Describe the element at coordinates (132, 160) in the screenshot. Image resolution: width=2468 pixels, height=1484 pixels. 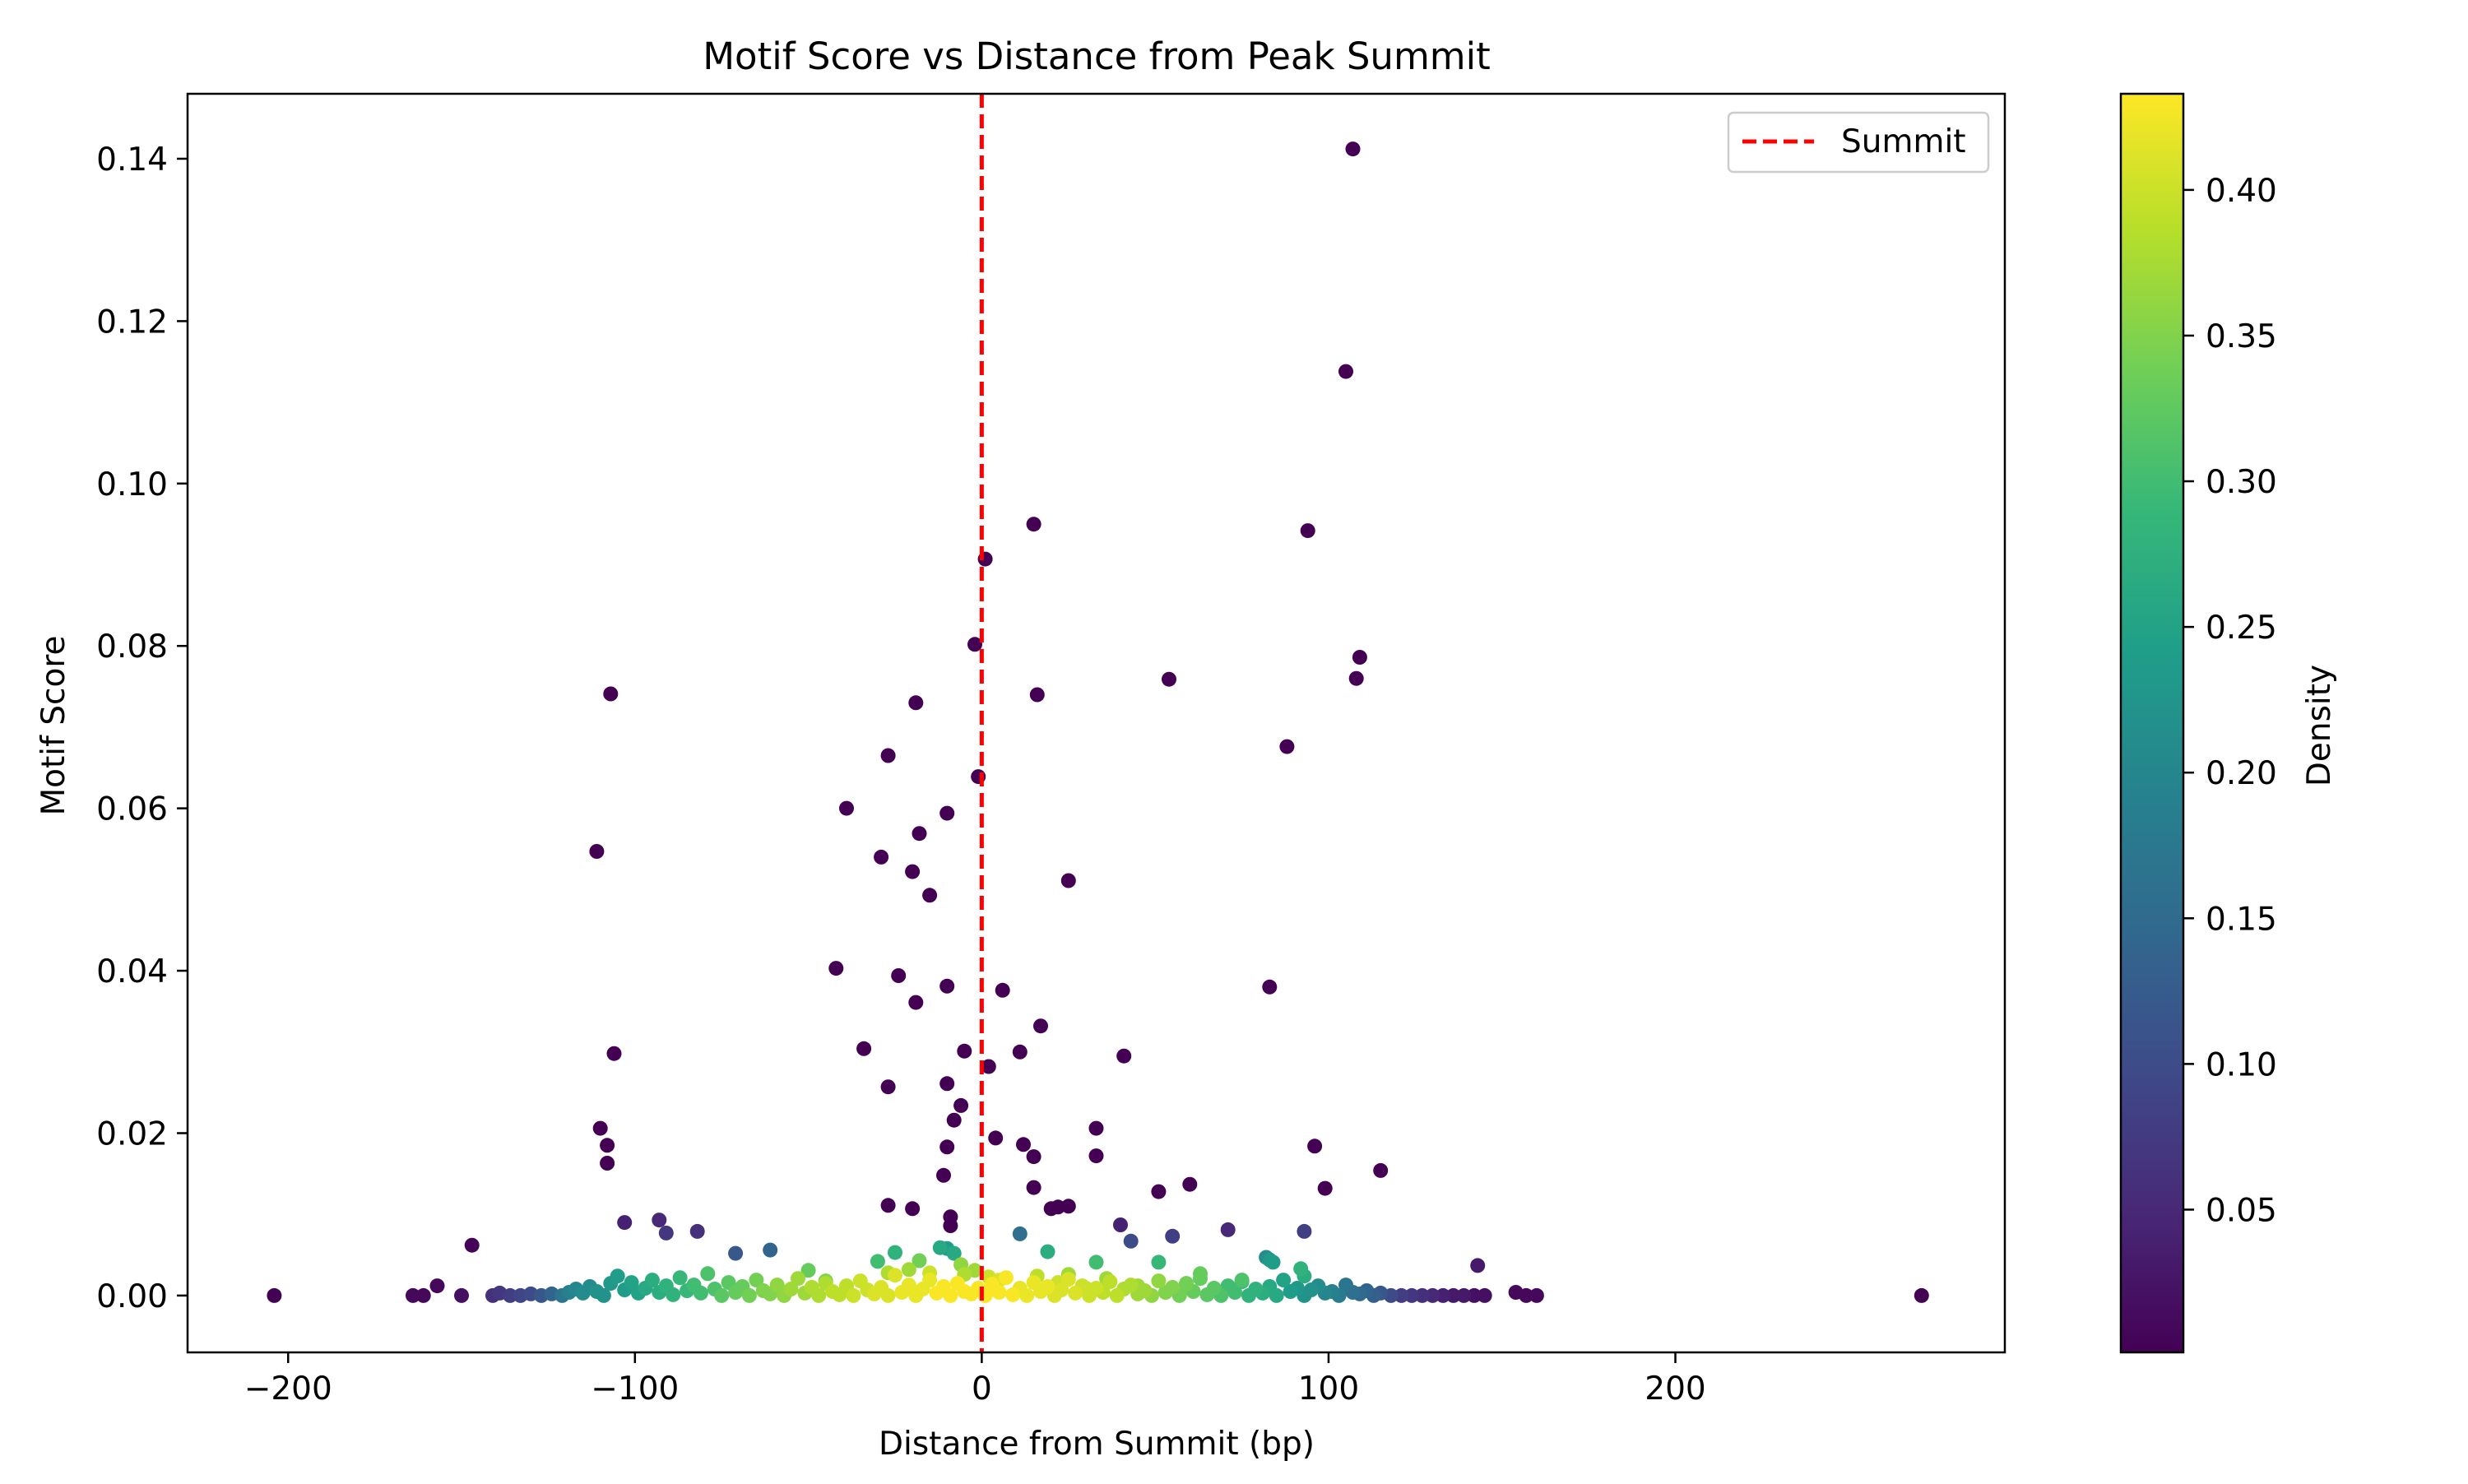
I see `y-tick-label: 0.14` at that location.